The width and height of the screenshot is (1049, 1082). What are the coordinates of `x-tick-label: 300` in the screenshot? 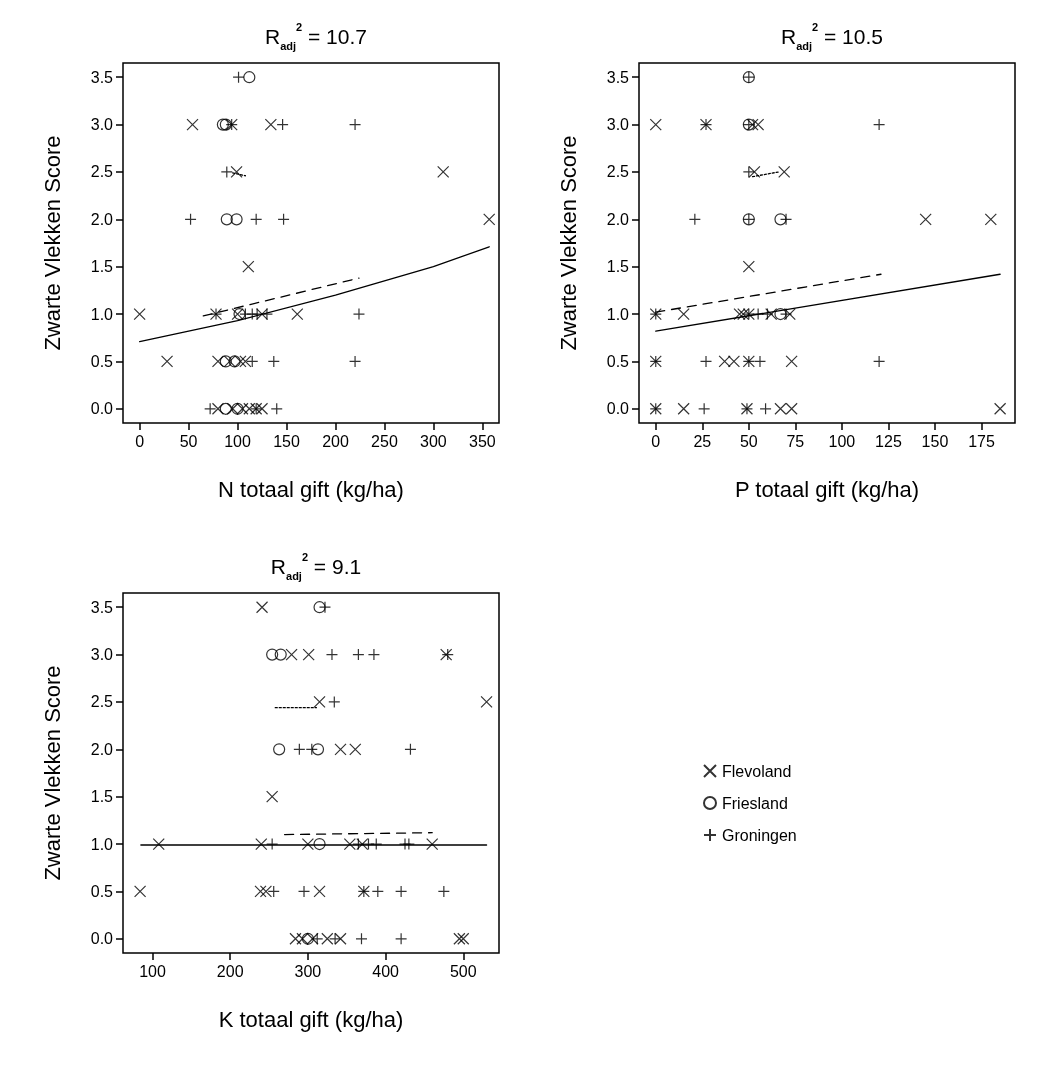 It's located at (433, 441).